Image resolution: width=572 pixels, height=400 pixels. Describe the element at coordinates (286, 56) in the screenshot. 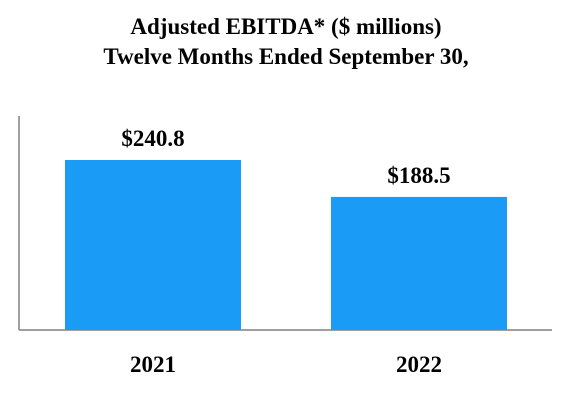

I see `chart-subtitle: Twelve Months Ended September 30,` at that location.